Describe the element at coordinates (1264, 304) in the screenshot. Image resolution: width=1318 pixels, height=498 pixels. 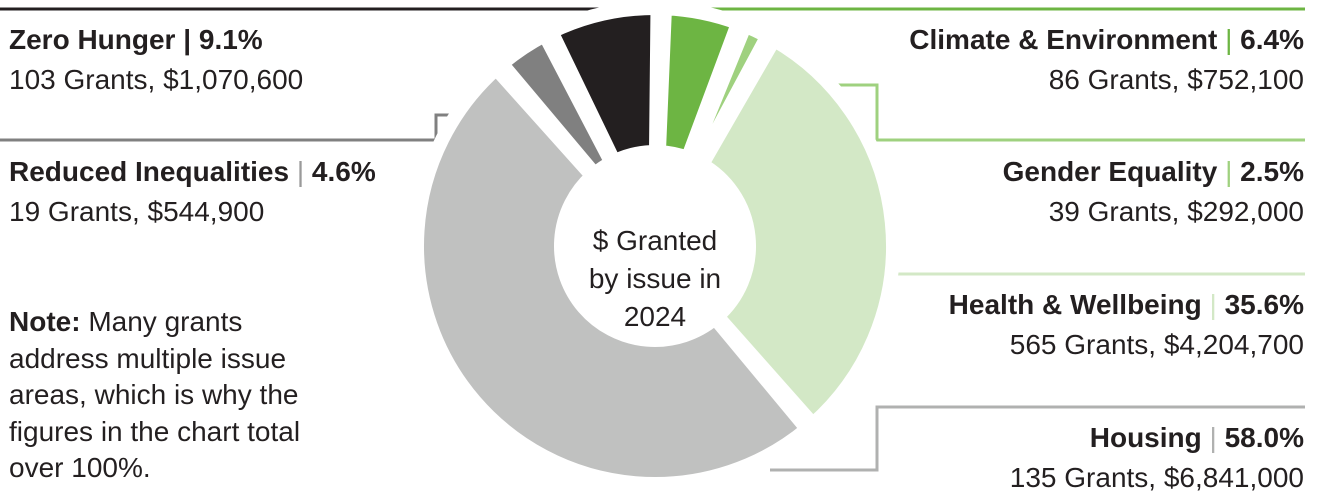
I see `label-percent: 35.6%` at that location.